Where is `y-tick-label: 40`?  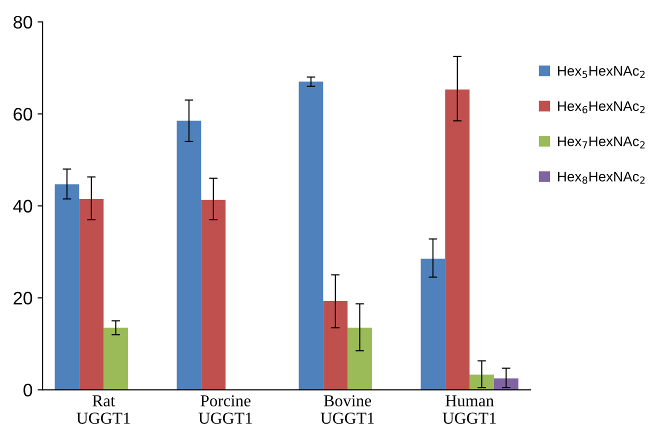 y-tick-label: 40 is located at coordinates (22, 206).